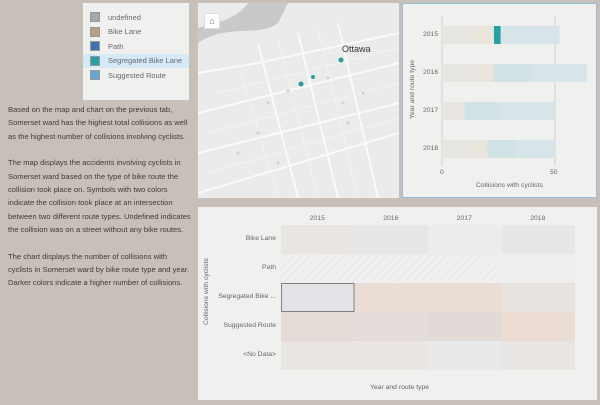 The height and width of the screenshot is (405, 600). What do you see at coordinates (125, 32) in the screenshot?
I see `legend-label: Bike Lane` at bounding box center [125, 32].